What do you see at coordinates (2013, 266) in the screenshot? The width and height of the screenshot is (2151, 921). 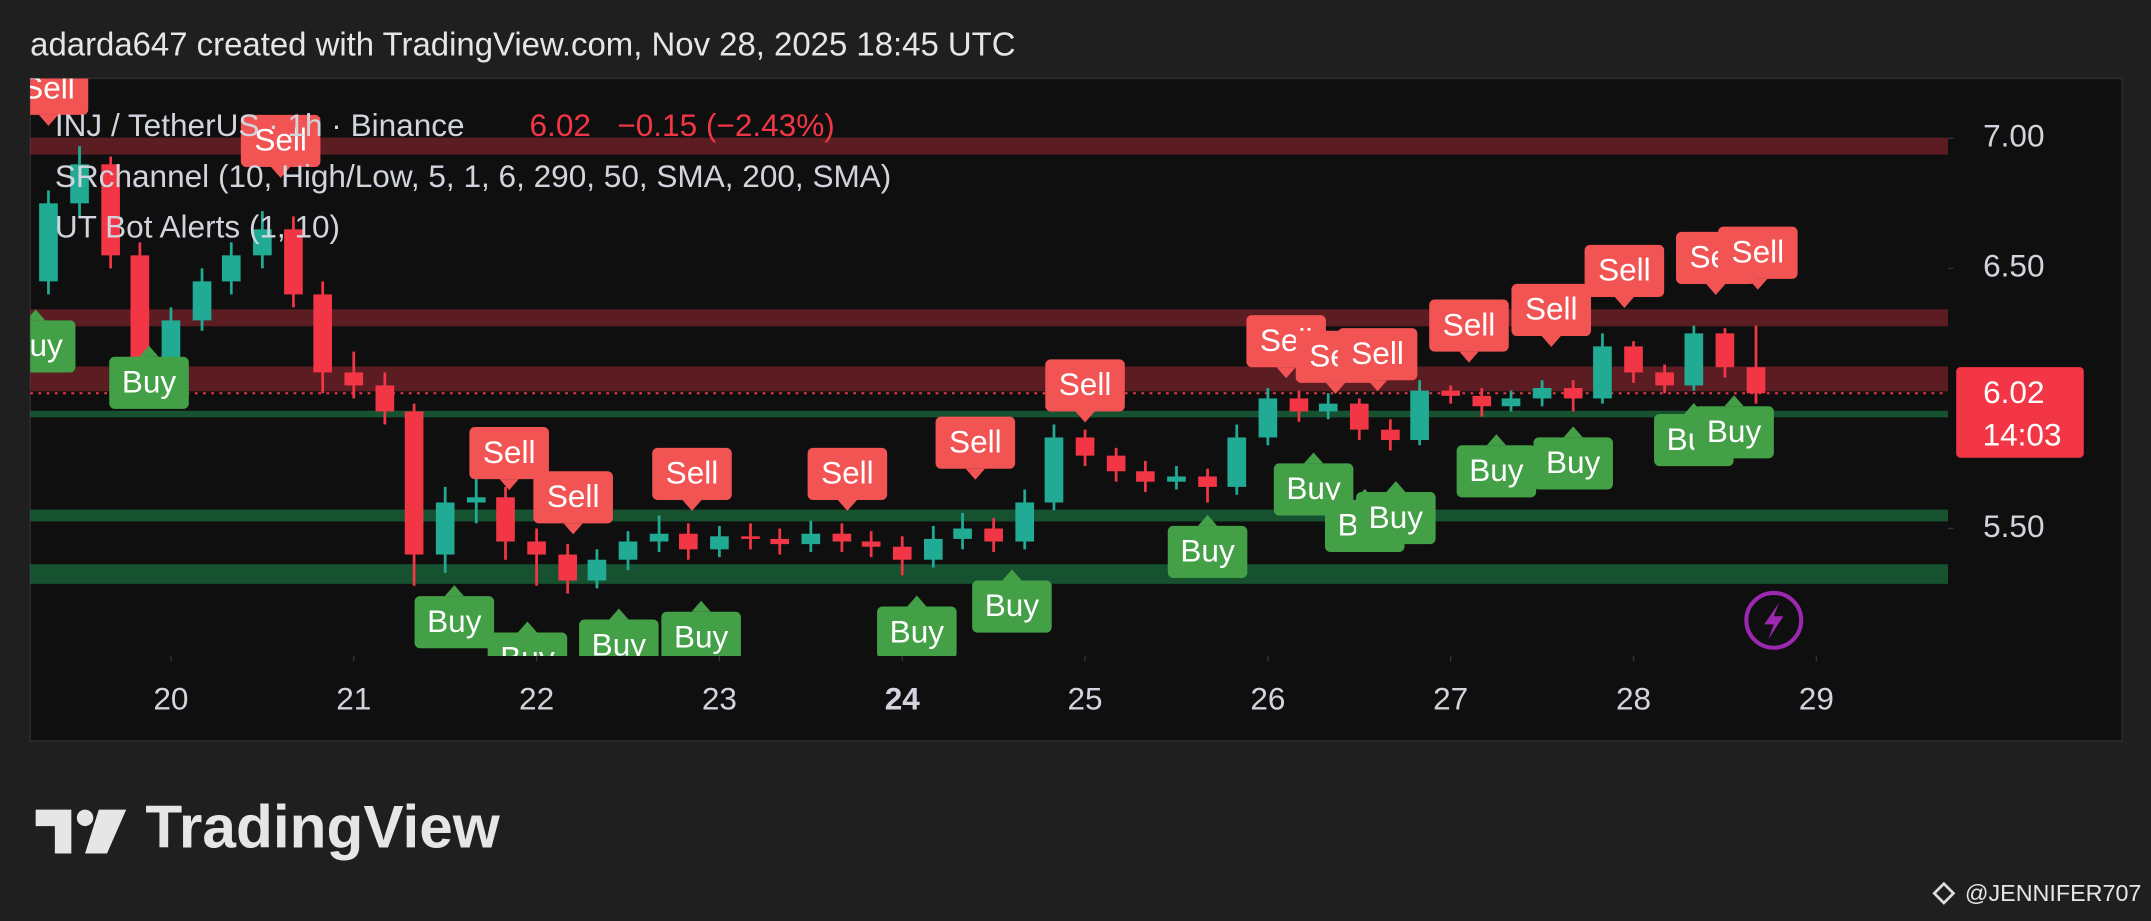 I see `y-tick-label: 6.50` at bounding box center [2013, 266].